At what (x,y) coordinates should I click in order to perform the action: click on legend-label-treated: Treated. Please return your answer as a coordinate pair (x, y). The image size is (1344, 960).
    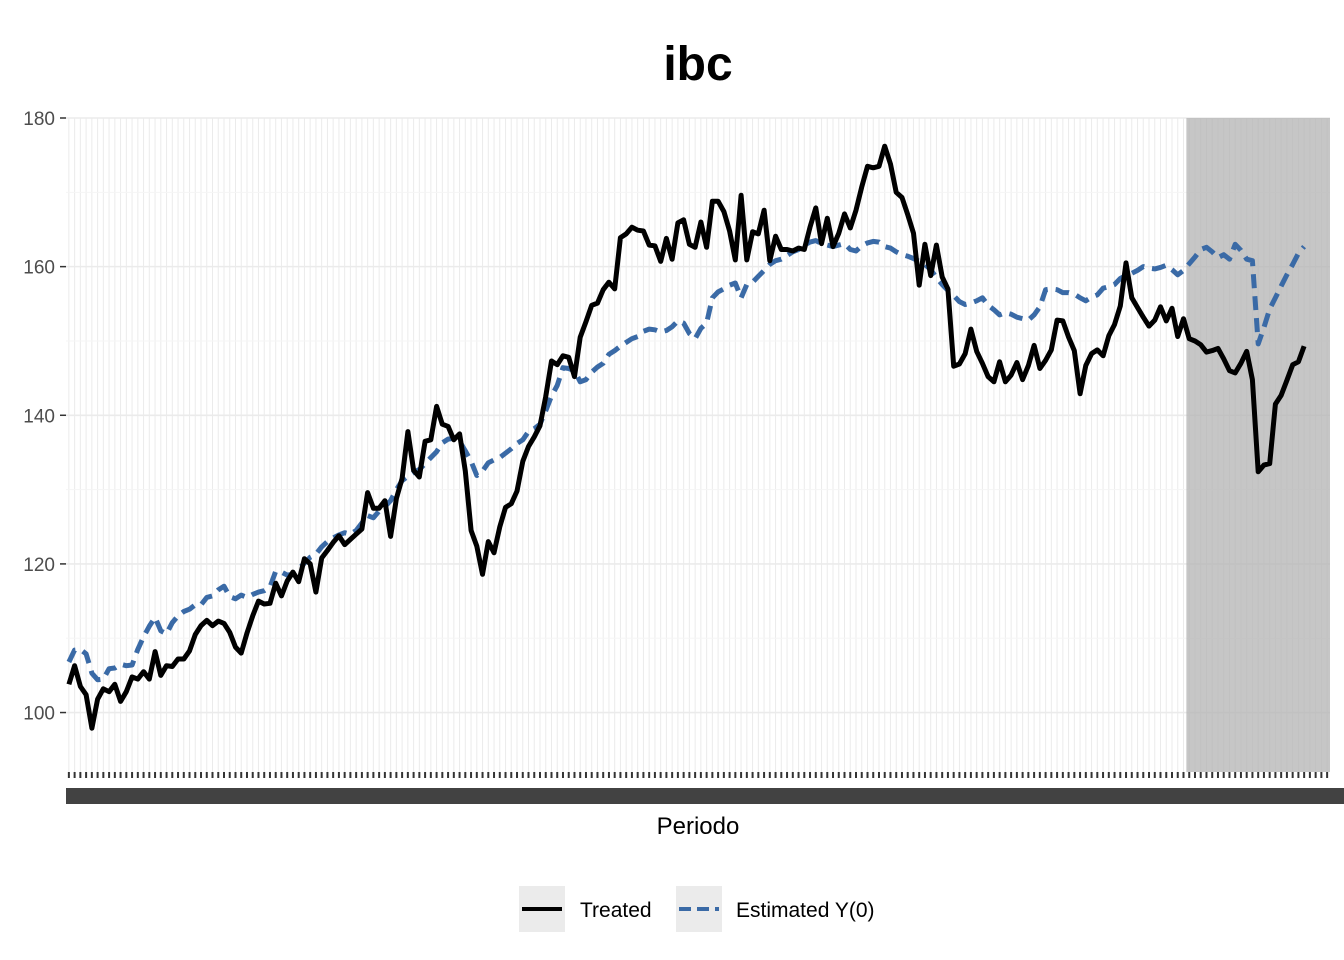
    Looking at the image, I should click on (616, 910).